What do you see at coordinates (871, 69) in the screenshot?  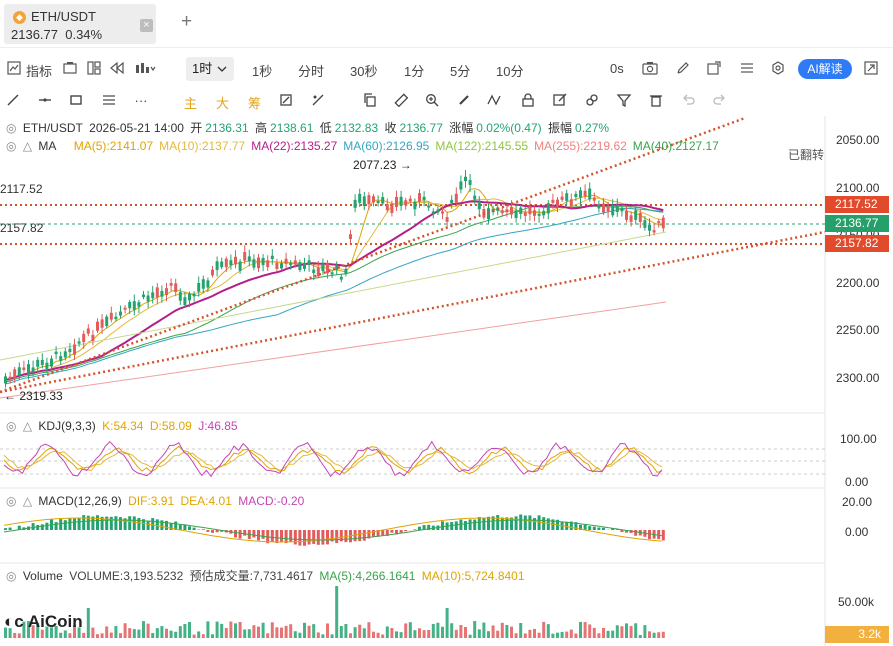 I see `export-icon` at bounding box center [871, 69].